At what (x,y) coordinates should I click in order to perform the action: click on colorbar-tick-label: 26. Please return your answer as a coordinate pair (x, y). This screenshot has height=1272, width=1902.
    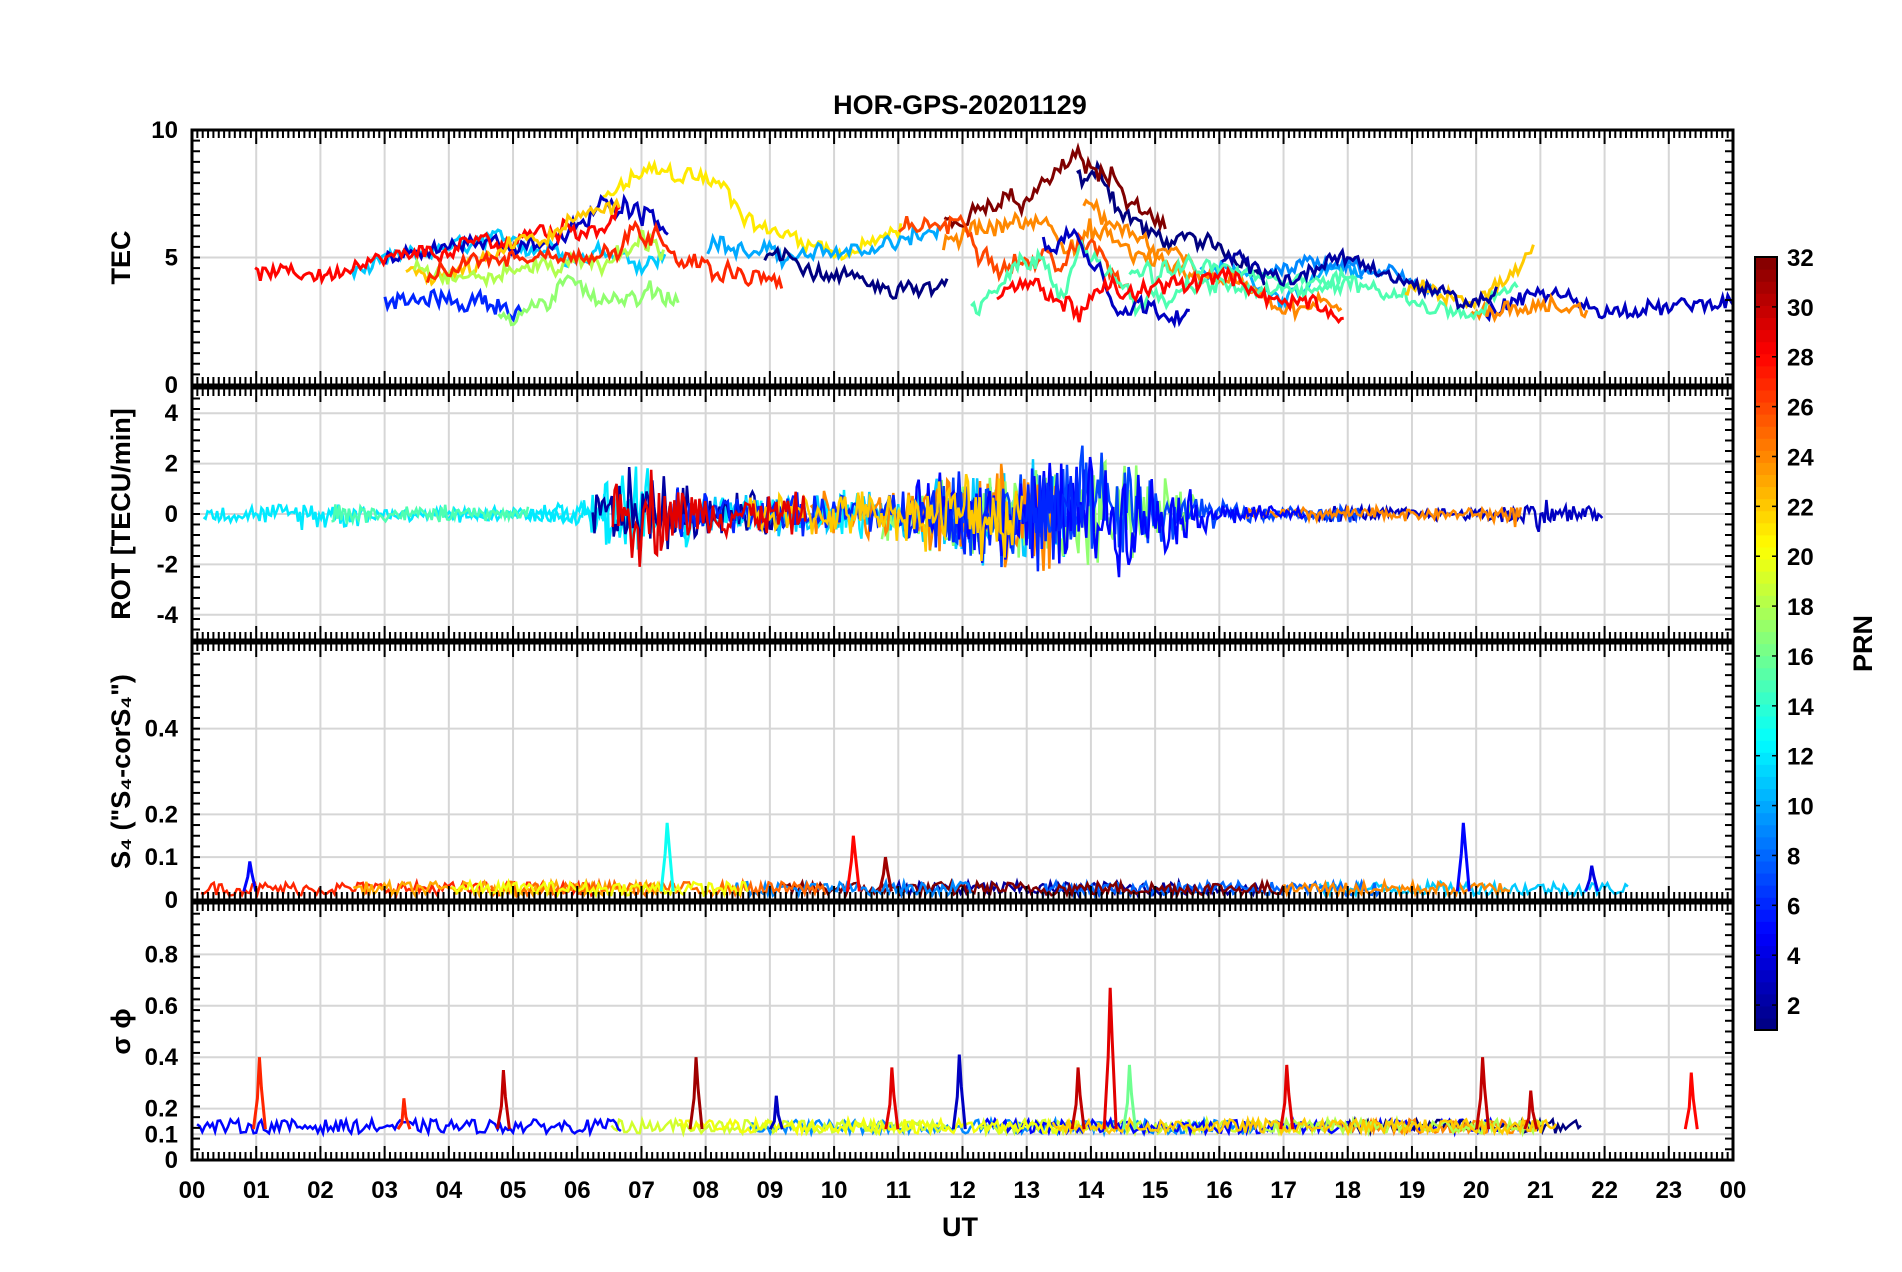
    Looking at the image, I should click on (1800, 408).